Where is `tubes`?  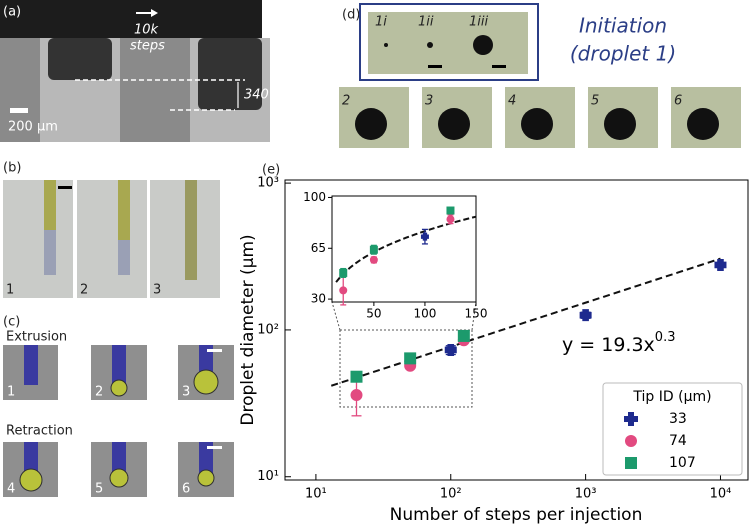 tubes is located at coordinates (118, 411).